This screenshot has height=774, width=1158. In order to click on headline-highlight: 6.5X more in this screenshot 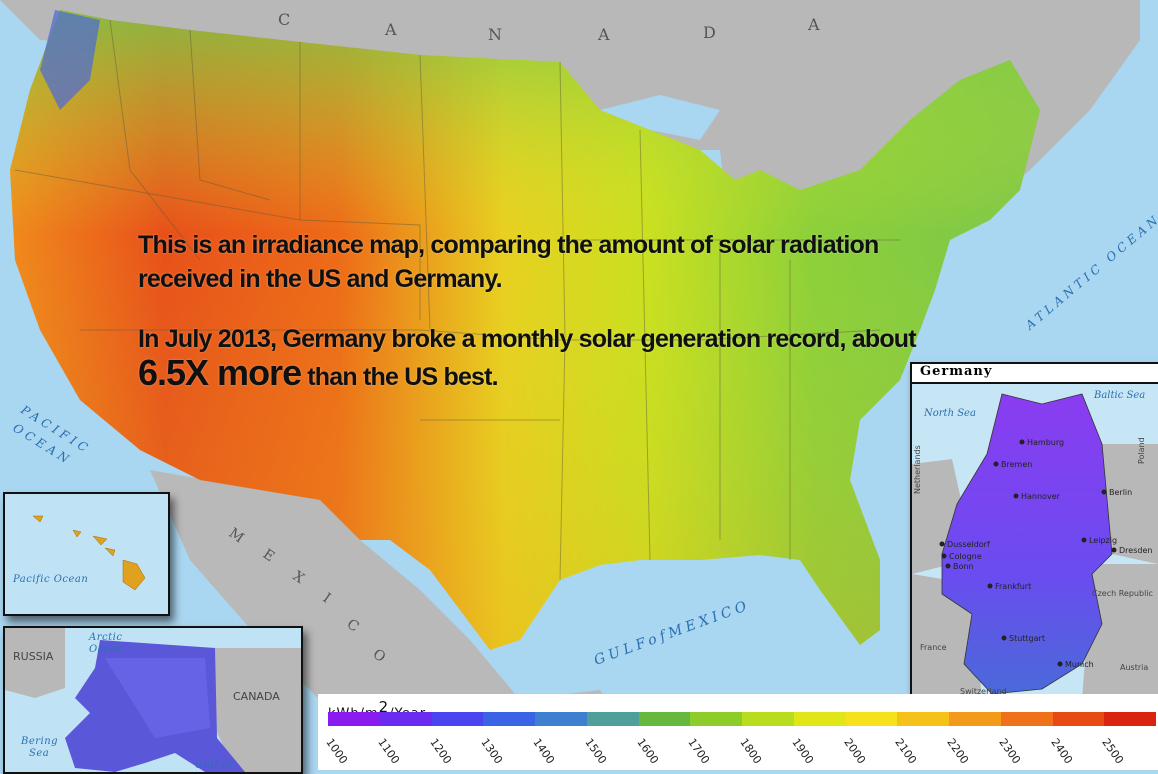, I will do `click(220, 372)`.